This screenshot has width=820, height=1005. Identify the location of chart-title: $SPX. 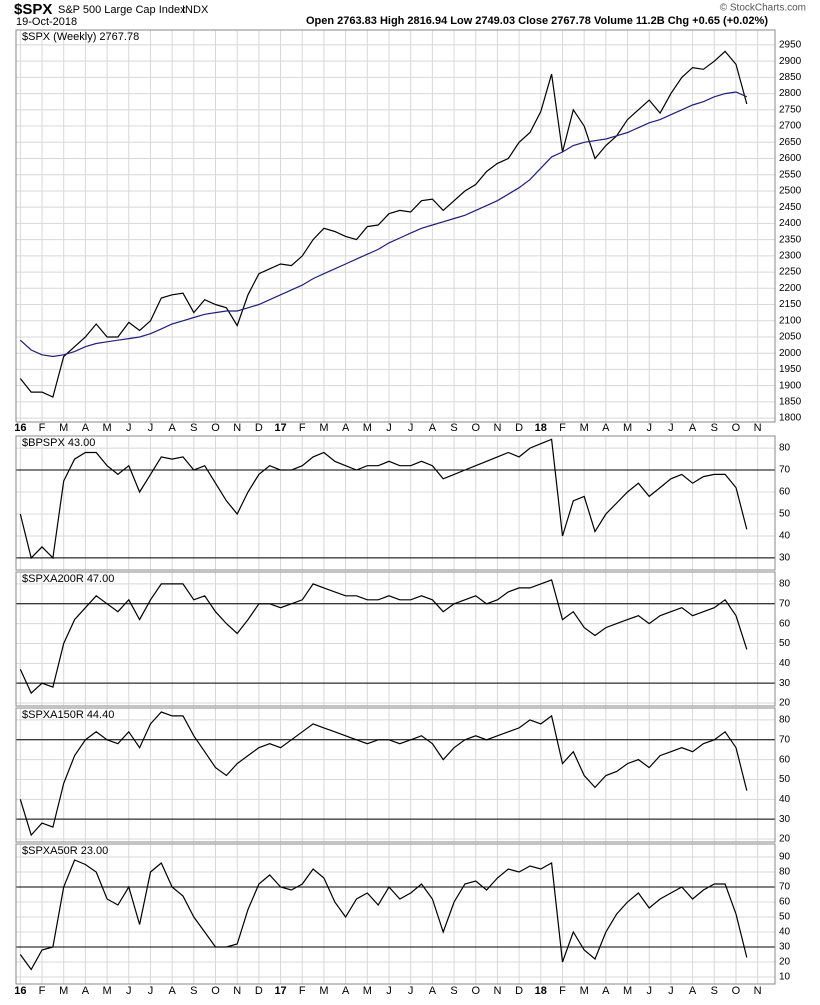
(33, 9).